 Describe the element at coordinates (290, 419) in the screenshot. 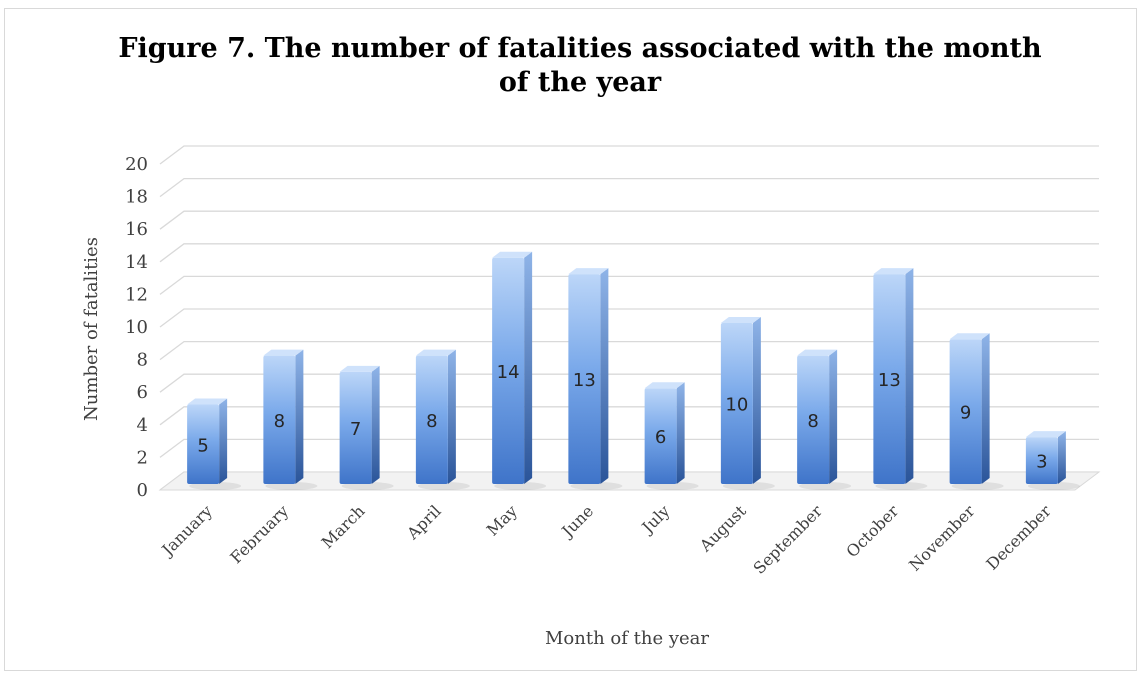

I see `bar-february` at that location.